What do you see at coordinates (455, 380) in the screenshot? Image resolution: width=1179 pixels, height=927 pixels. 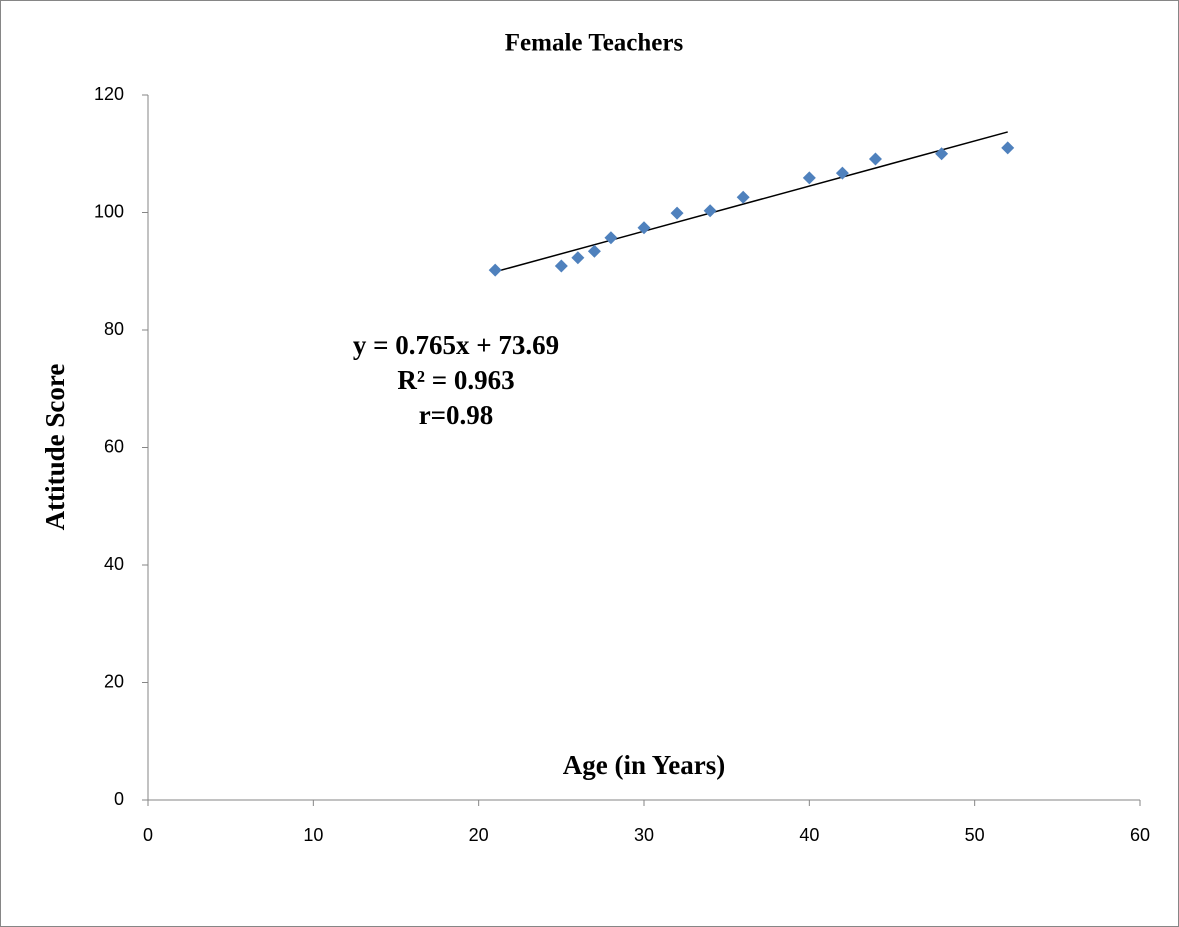 I see `annotation: R² = 0.963` at bounding box center [455, 380].